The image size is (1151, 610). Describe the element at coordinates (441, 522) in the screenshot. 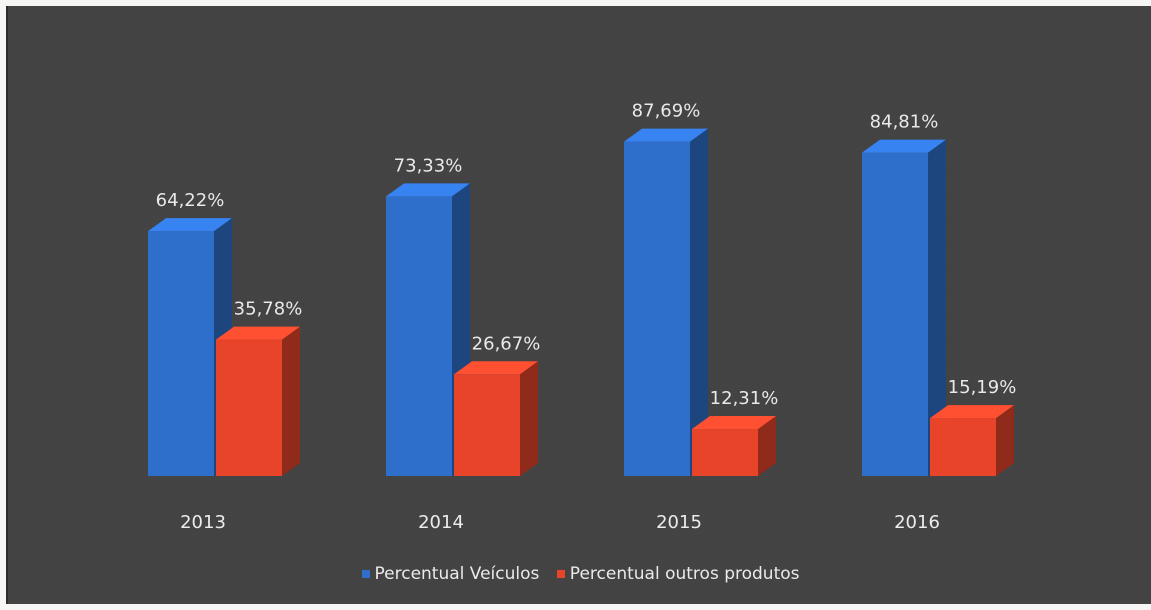

I see `x-tick-label: 2014` at that location.